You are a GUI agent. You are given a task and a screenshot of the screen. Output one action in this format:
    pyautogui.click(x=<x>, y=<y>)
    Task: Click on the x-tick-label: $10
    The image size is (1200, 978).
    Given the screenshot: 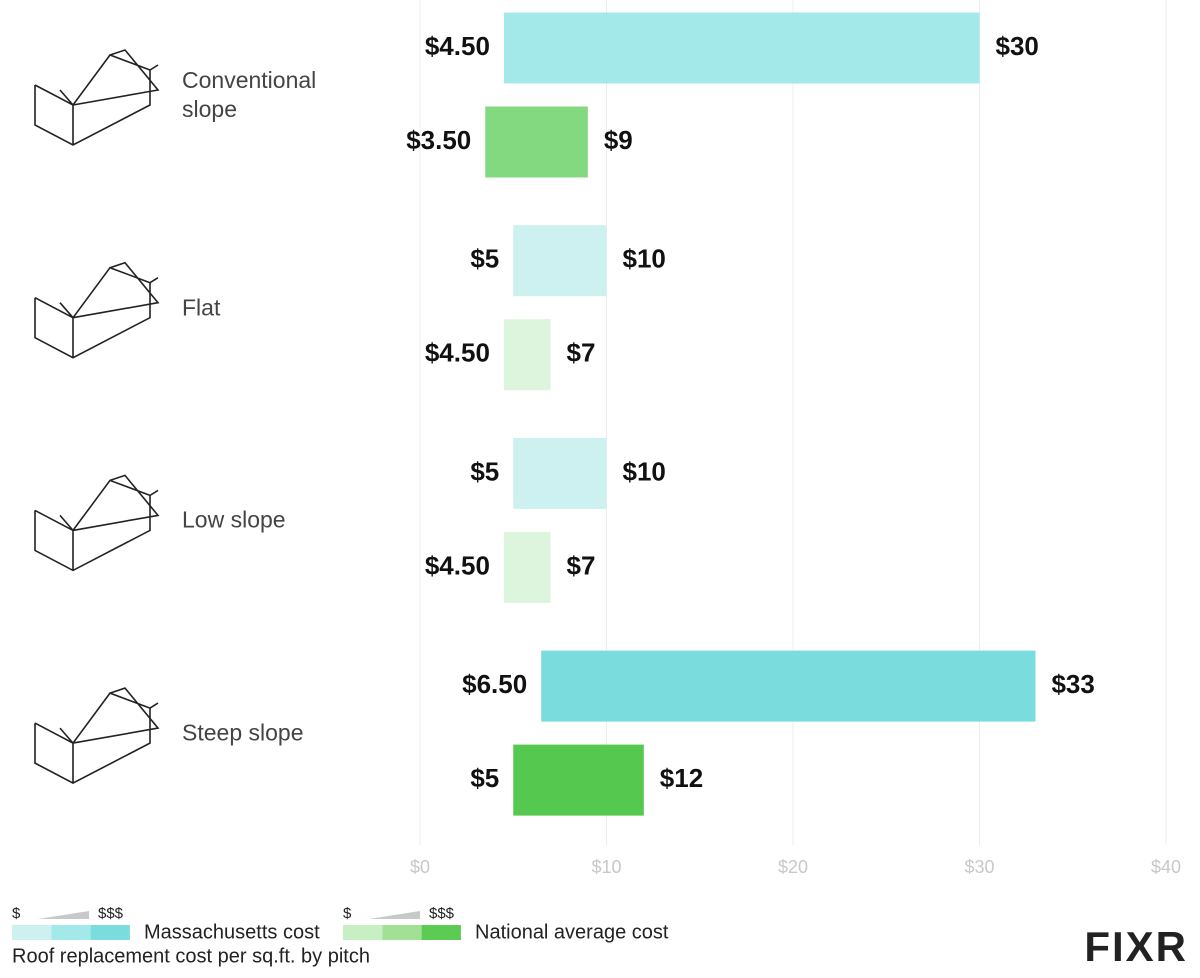 What is the action you would take?
    pyautogui.click(x=606, y=867)
    